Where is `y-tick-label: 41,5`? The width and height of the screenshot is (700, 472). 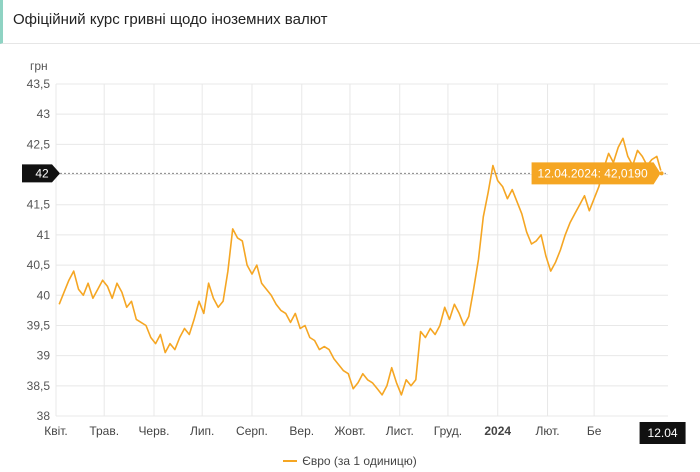 y-tick-label: 41,5 is located at coordinates (39, 205).